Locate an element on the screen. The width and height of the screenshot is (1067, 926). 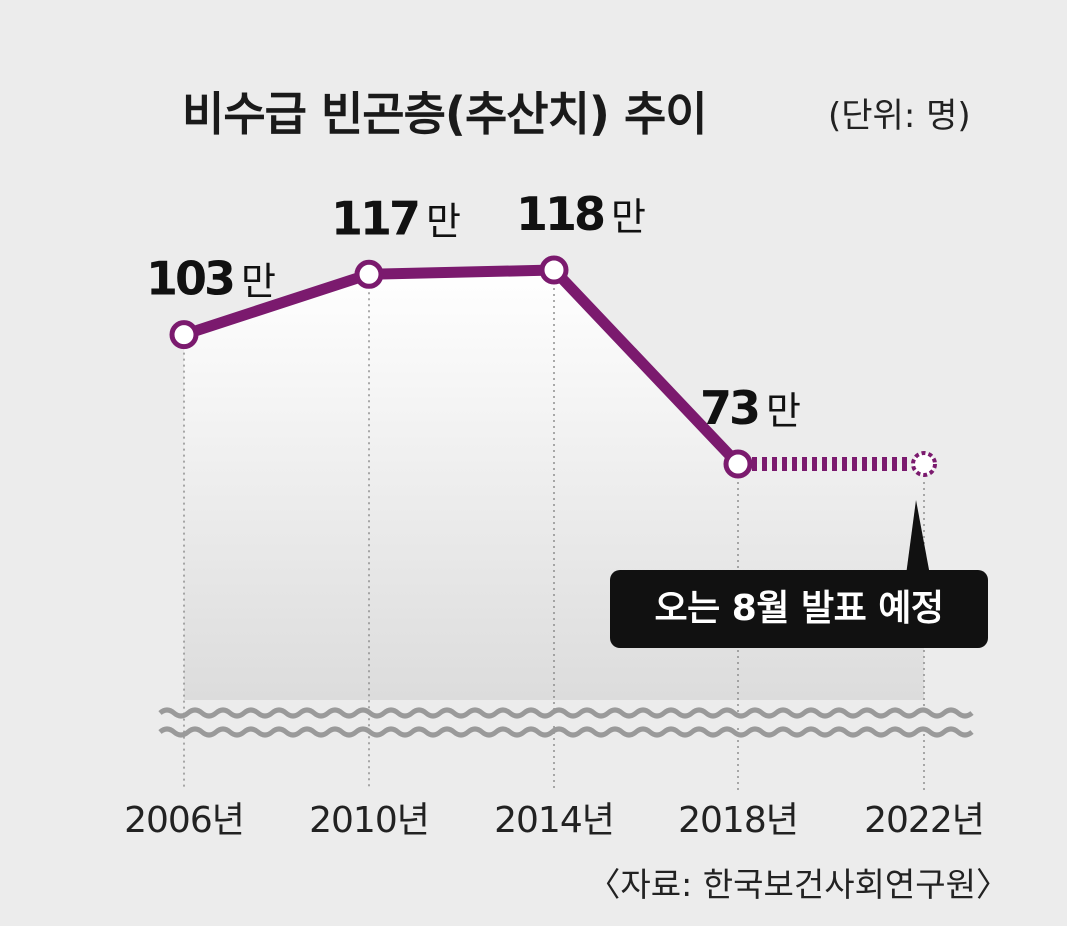
source-note: 〈자료: 한국보건사회연구원〉 is located at coordinates (798, 884).